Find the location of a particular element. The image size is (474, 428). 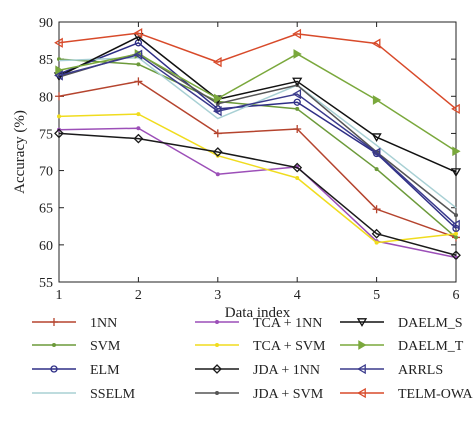

legend-label: SVM is located at coordinates (105, 346).